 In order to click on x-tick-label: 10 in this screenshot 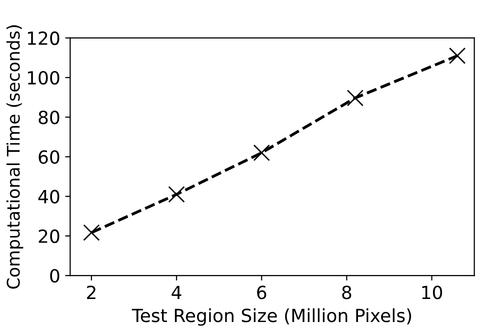, I will do `click(432, 293)`.